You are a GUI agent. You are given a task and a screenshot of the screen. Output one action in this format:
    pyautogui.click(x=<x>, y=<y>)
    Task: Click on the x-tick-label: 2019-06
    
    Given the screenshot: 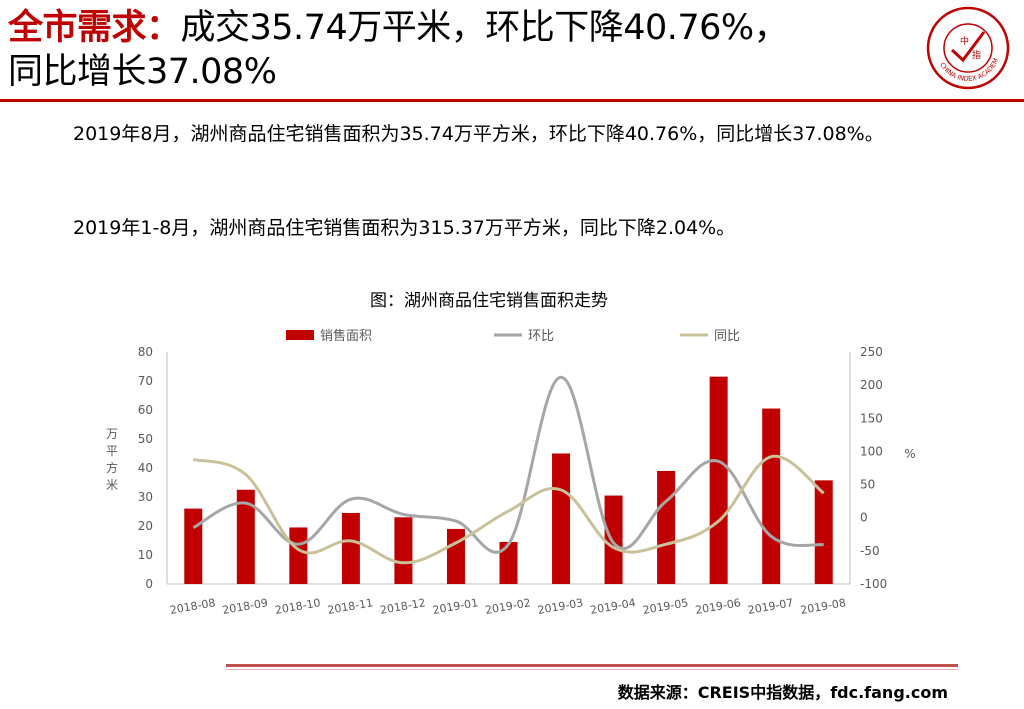 What is the action you would take?
    pyautogui.click(x=718, y=606)
    